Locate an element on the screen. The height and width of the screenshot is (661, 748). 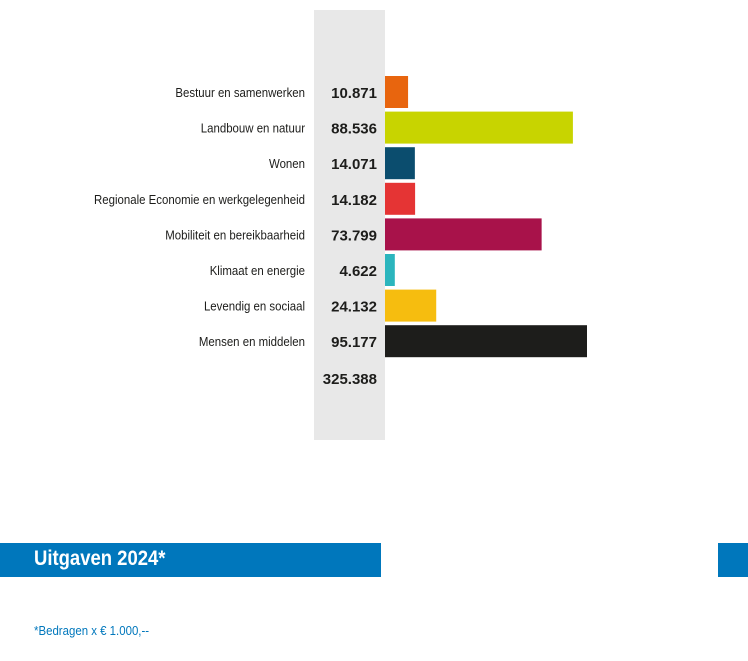
category-label: Regionale Economie en werkgelegenheid is located at coordinates (199, 199).